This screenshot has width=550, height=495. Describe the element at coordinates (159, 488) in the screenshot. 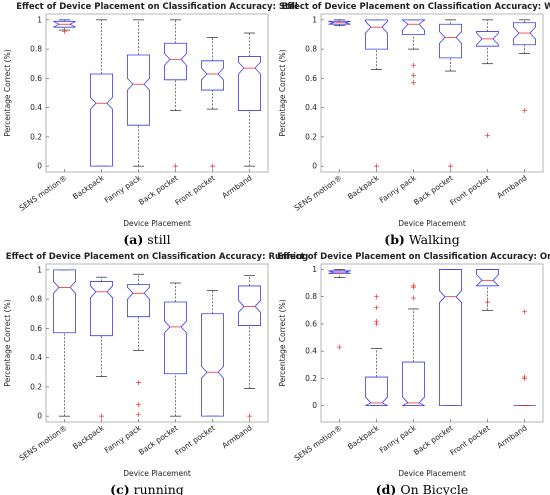

I see `caption-text: running` at that location.